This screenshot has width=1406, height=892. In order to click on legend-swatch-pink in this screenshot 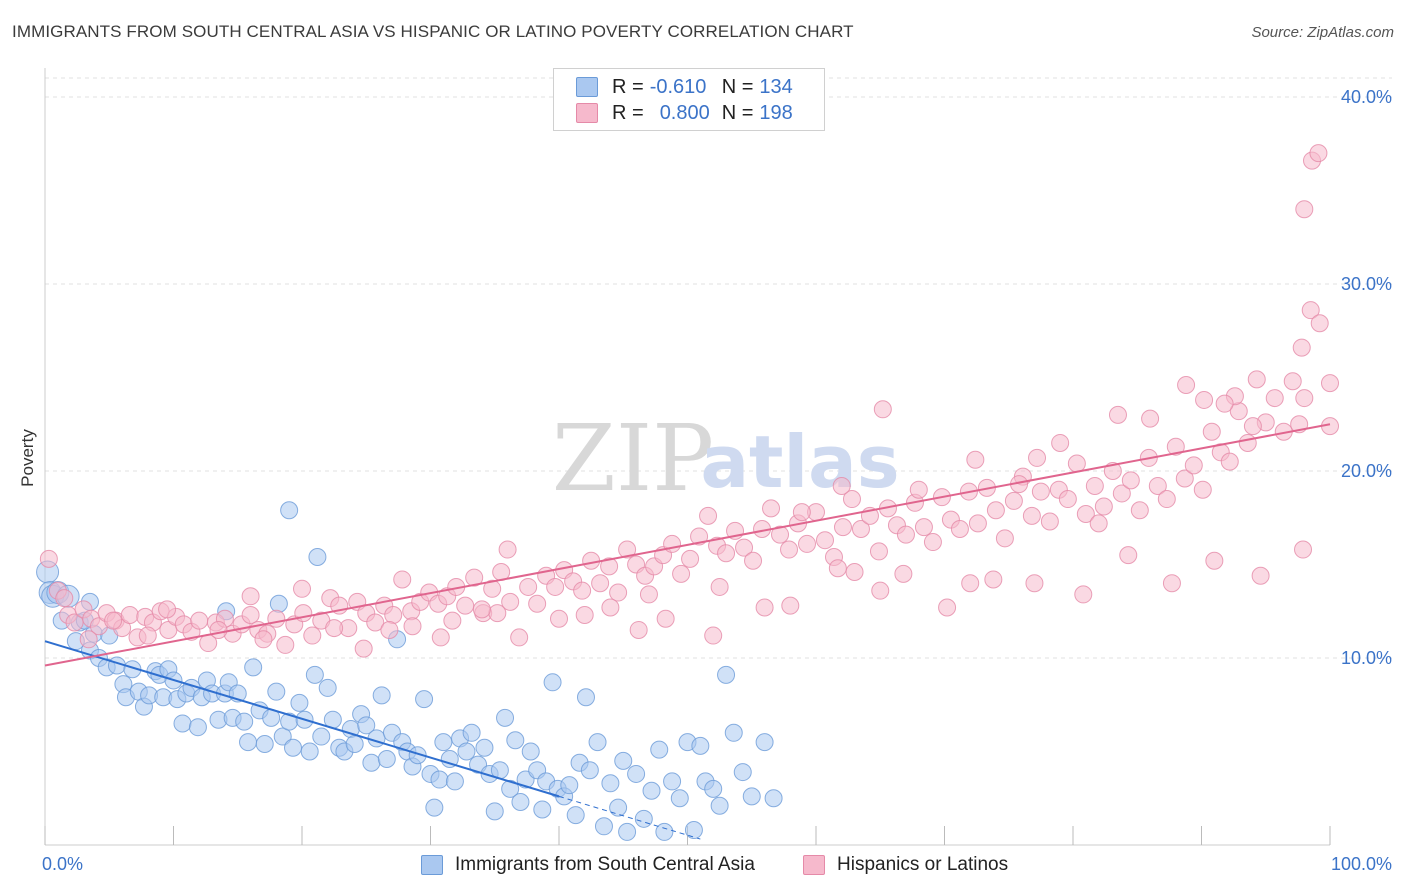, I will do `click(587, 113)`.